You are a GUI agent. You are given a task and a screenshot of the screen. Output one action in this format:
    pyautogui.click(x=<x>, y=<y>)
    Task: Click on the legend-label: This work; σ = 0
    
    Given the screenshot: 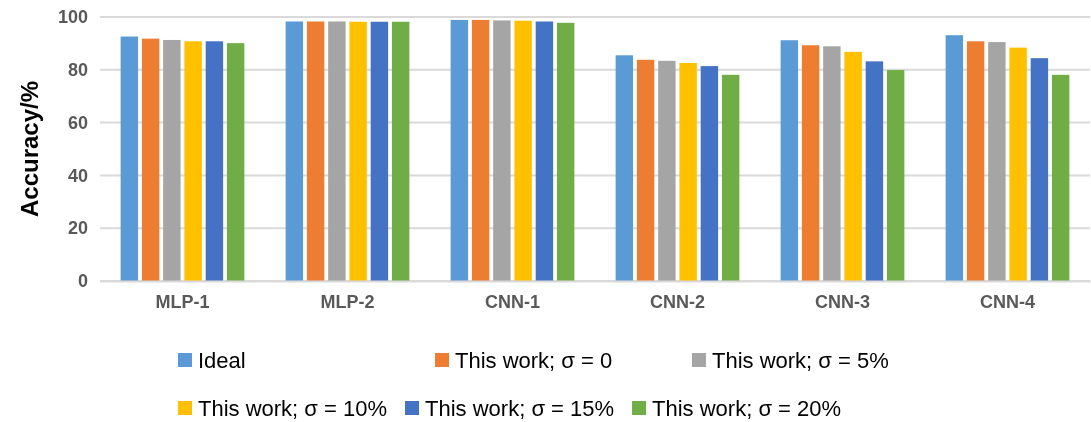 What is the action you would take?
    pyautogui.click(x=534, y=360)
    